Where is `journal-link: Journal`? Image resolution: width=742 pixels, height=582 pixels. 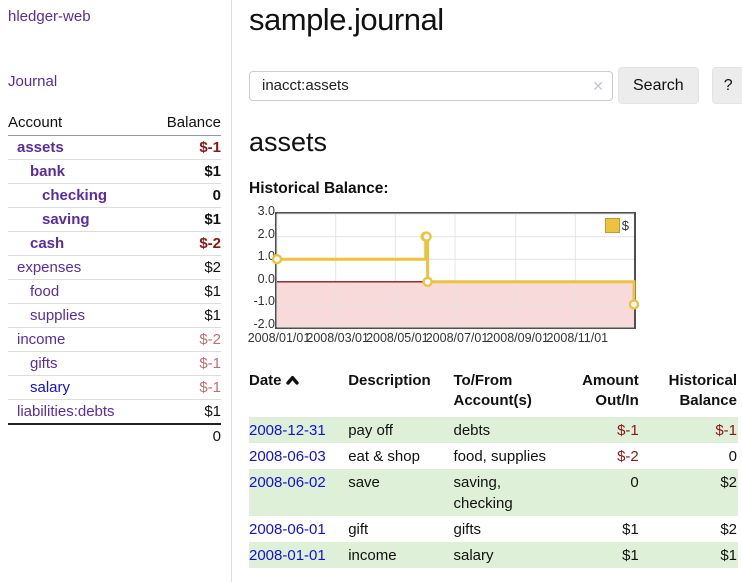
journal-link: Journal is located at coordinates (33, 81).